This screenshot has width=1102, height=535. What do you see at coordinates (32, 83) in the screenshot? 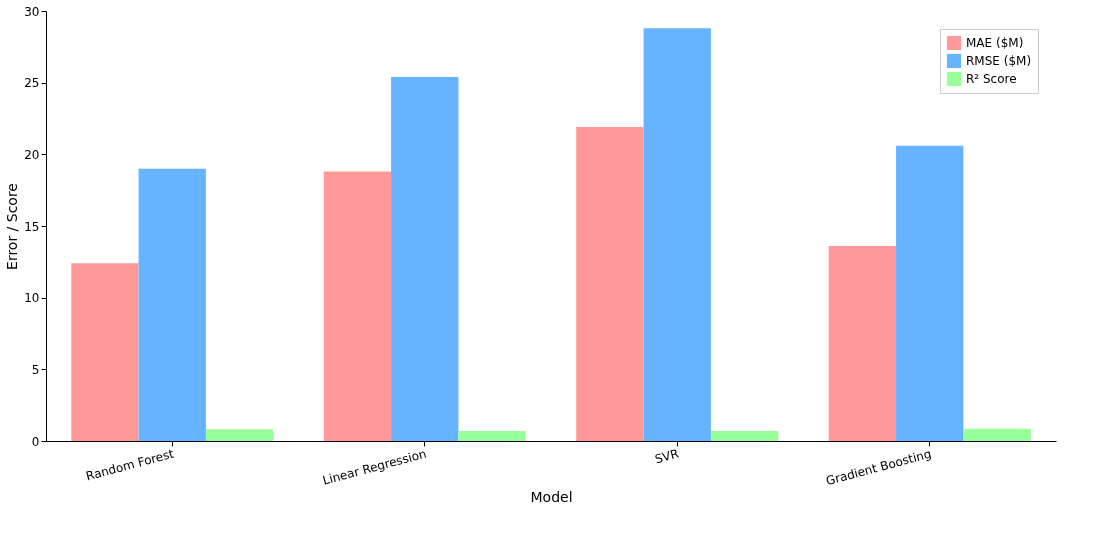
I see `y-tick-label: 25` at bounding box center [32, 83].